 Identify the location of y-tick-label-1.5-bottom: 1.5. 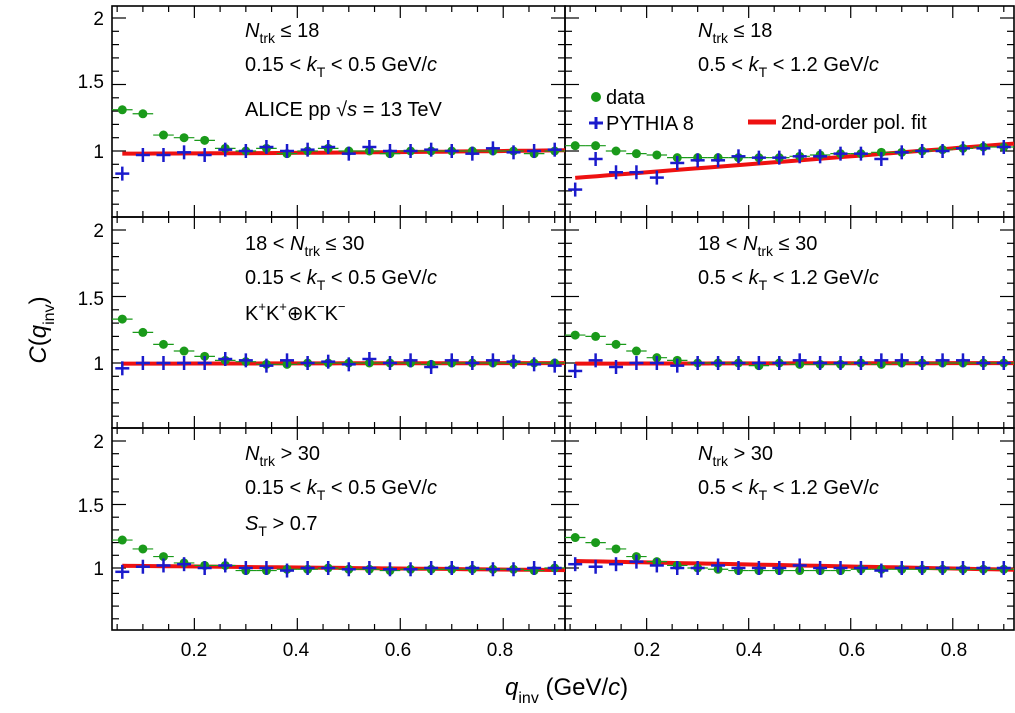
(91, 506).